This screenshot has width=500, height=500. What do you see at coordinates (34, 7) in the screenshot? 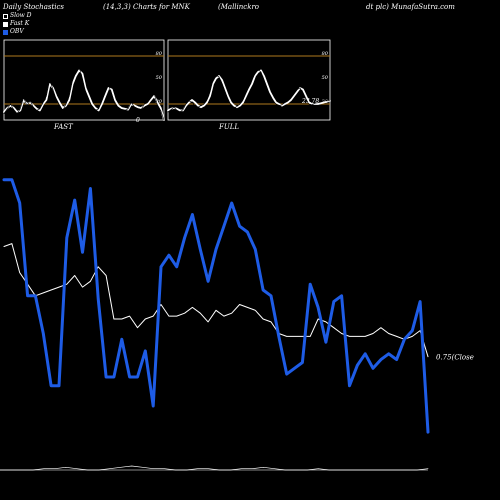
I see `header-title: Daily Stochastics` at bounding box center [34, 7].